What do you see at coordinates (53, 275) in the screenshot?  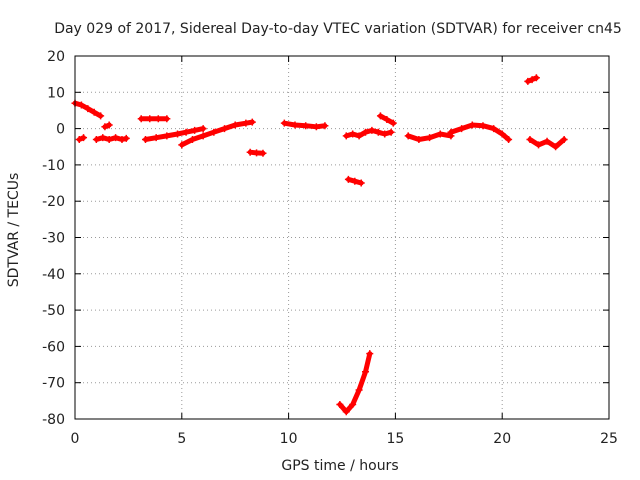 I see `y-tick-label: -40` at bounding box center [53, 275].